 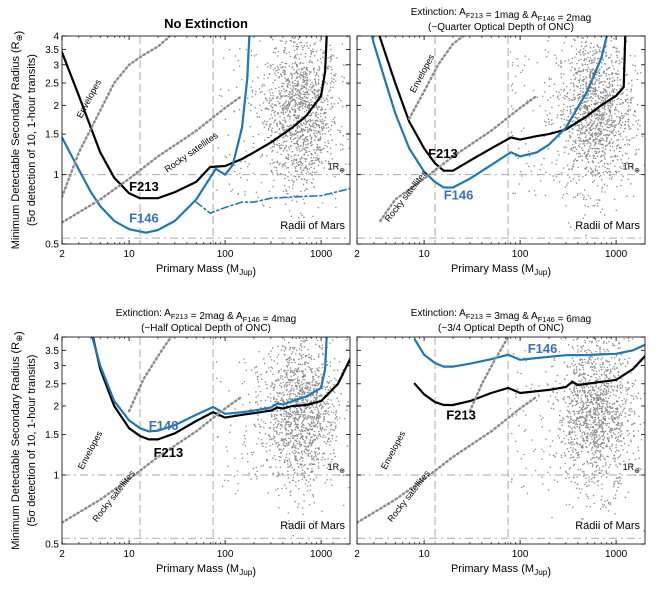 I want to click on y-axis-sublabel: (5σ detection of 10, 1-hour transits), so click(x=32, y=441).